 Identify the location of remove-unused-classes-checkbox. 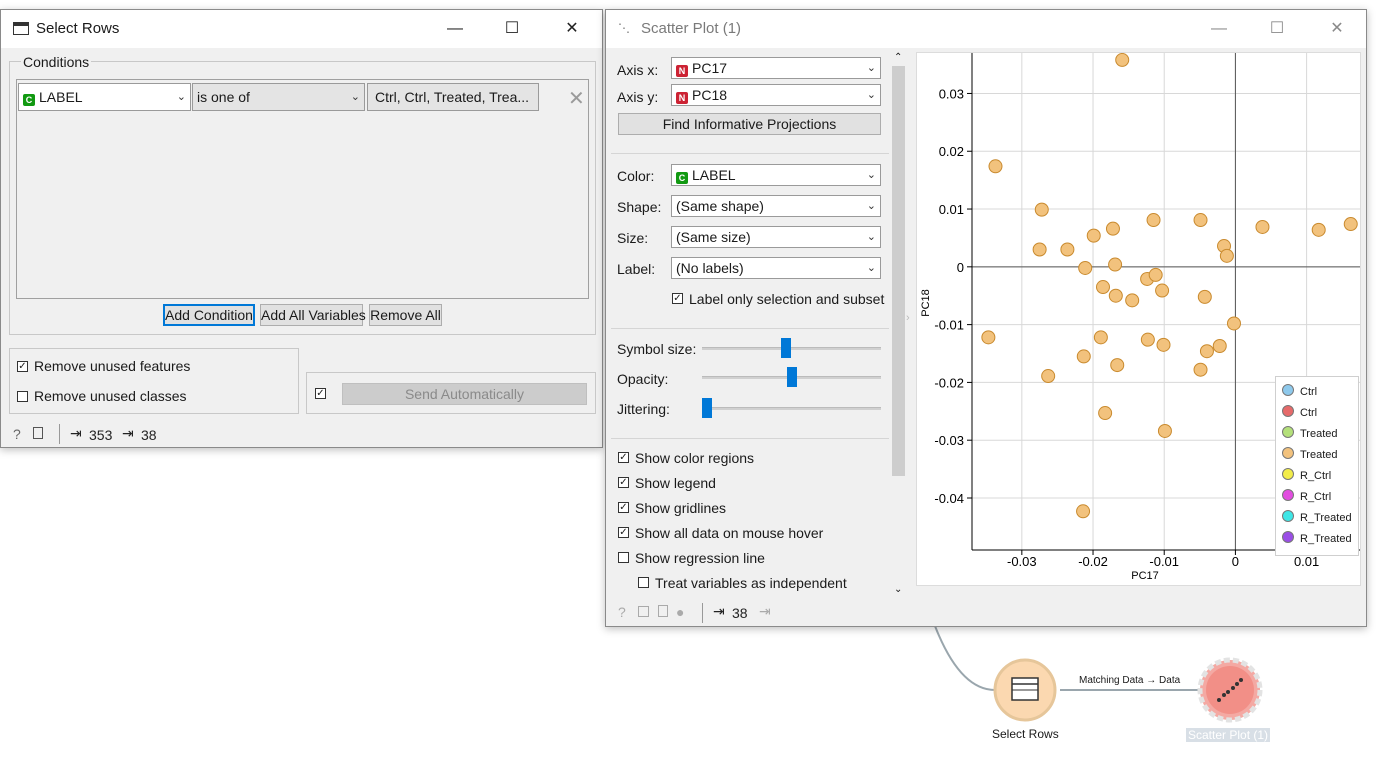
(22, 396).